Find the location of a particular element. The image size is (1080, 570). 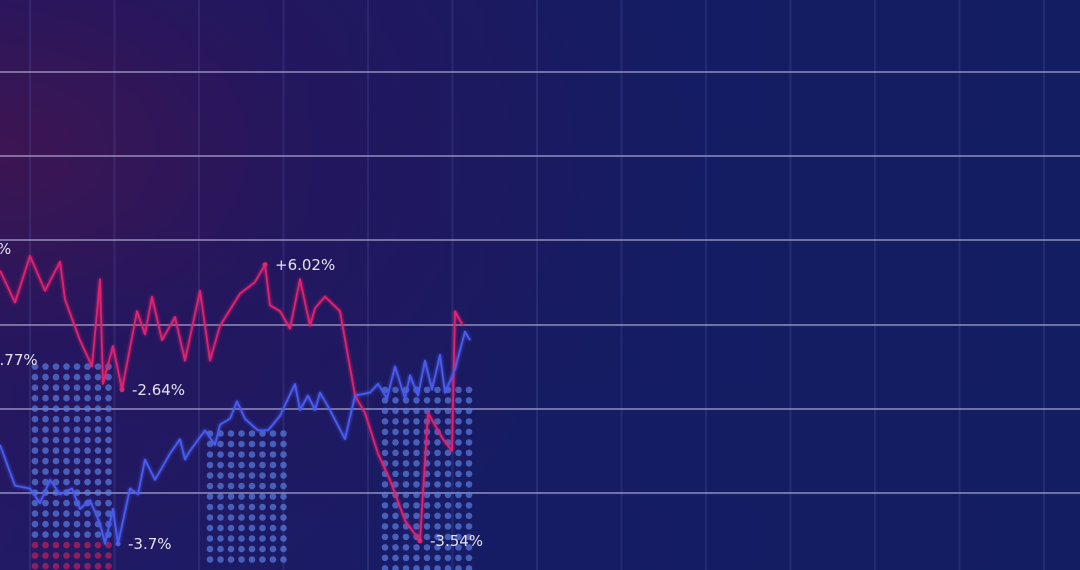

annotation-label: 4.77% is located at coordinates (19, 359).